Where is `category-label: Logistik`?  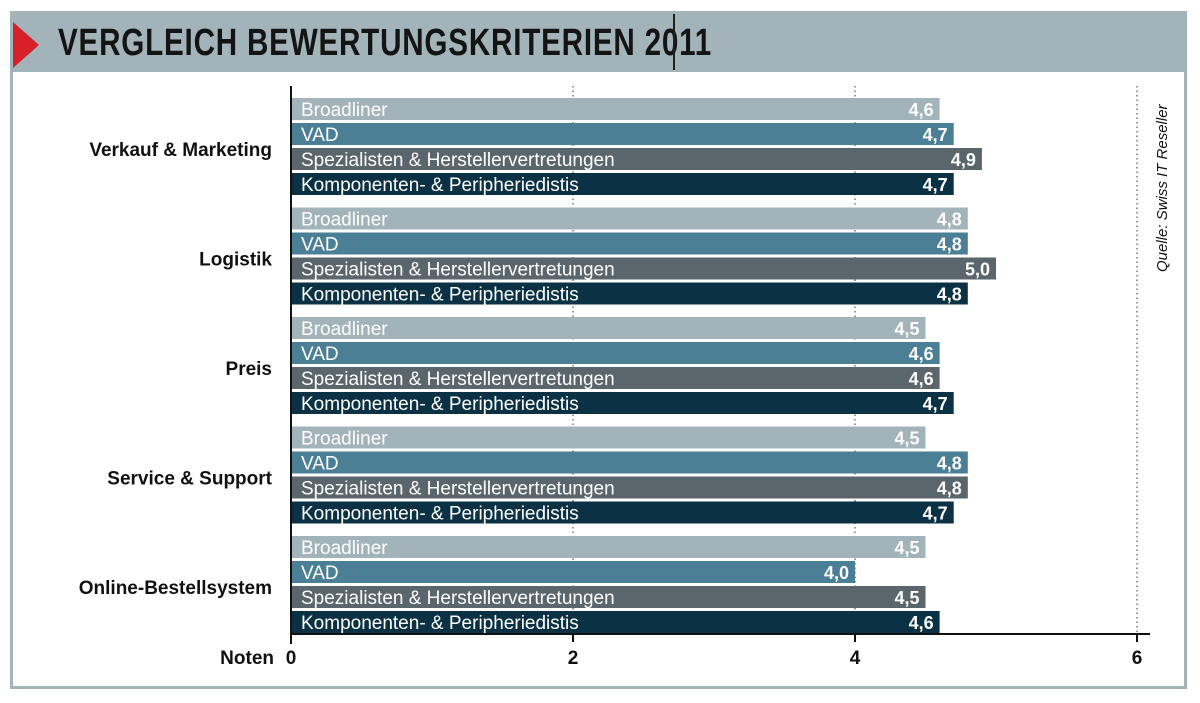
category-label: Logistik is located at coordinates (235, 260).